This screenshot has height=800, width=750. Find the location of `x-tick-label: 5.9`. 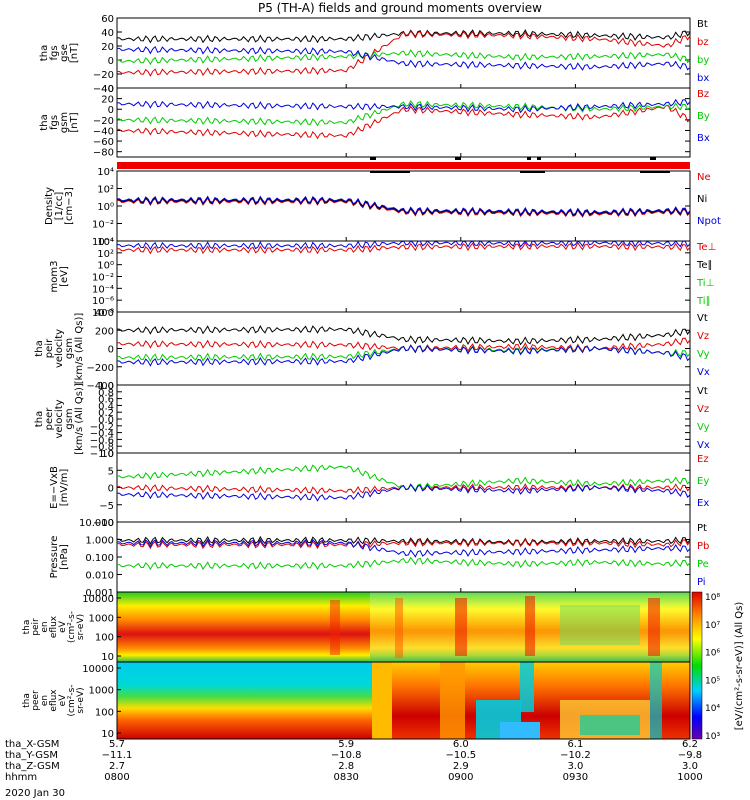

x-tick-label: 5.9 is located at coordinates (346, 744).